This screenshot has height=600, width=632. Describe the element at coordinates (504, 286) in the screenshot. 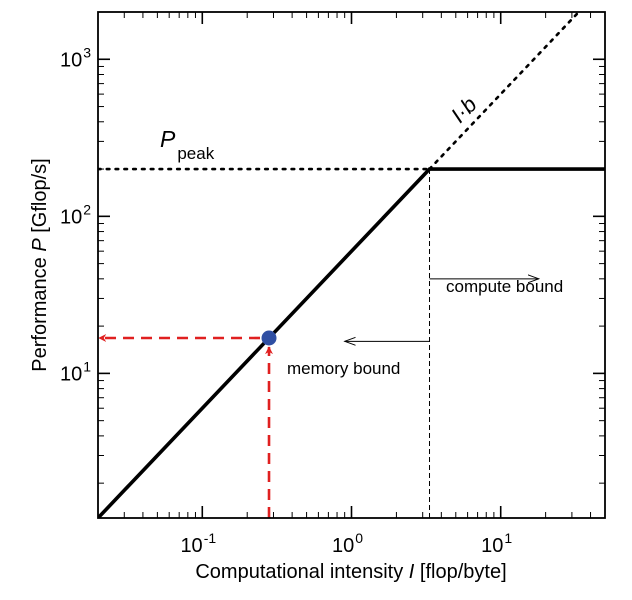

I see `compute-bound-label: compute bound` at that location.